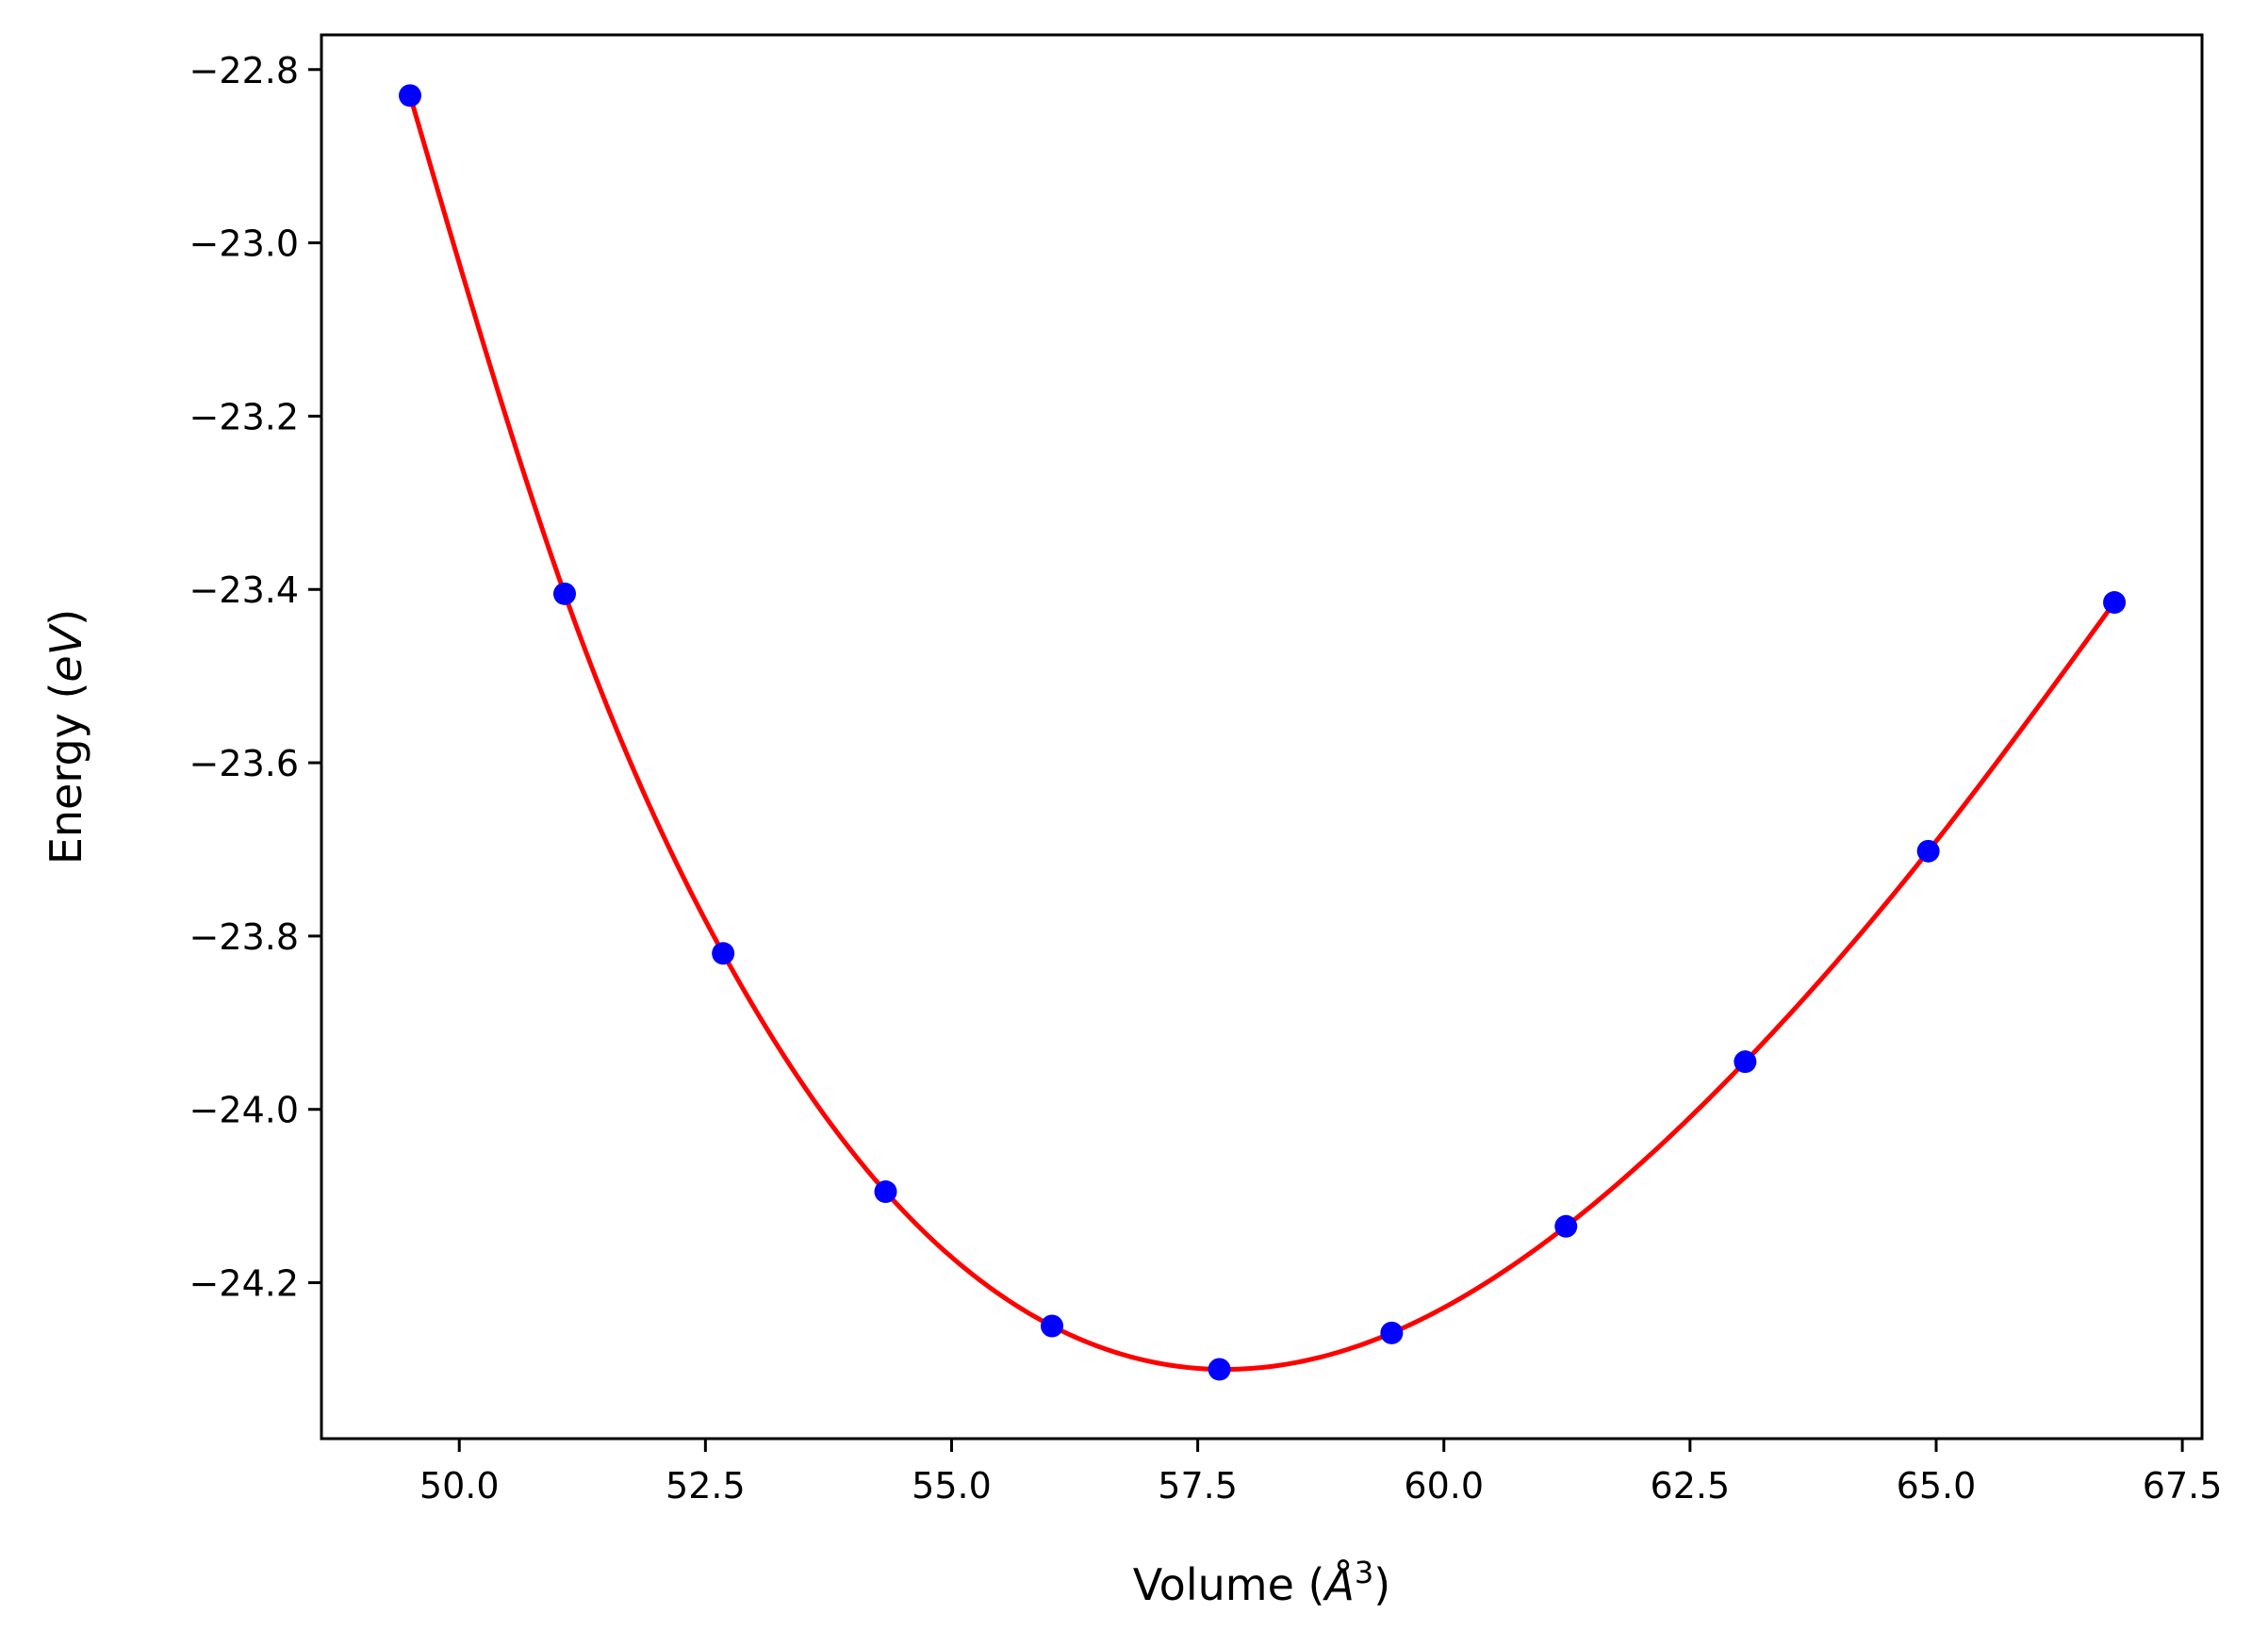 The width and height of the screenshot is (2268, 1647). I want to click on x-tick-label: 52.5, so click(706, 1486).